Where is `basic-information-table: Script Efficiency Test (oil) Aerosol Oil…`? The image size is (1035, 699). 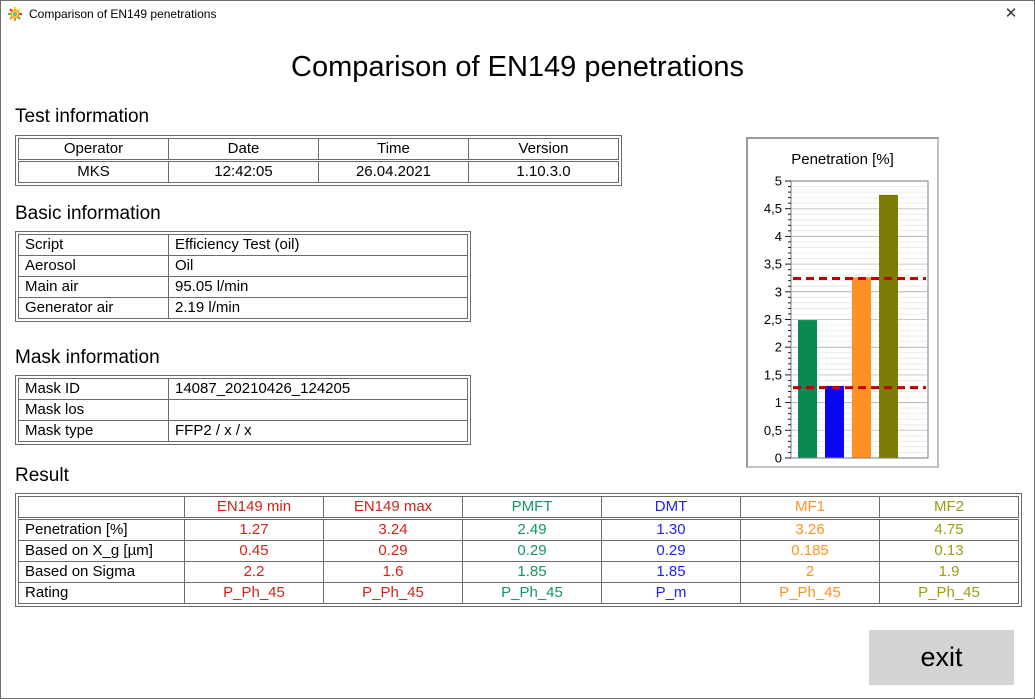 basic-information-table: Script Efficiency Test (oil) Aerosol Oil… is located at coordinates (243, 276).